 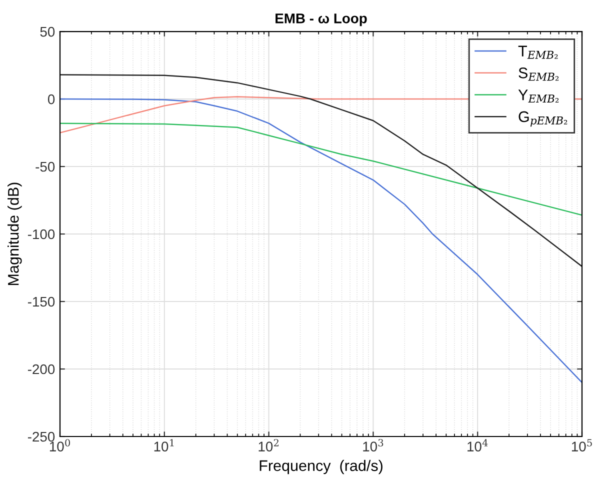 What do you see at coordinates (538, 96) in the screenshot?
I see `legend-label: Y$_{EMB₂}$` at bounding box center [538, 96].